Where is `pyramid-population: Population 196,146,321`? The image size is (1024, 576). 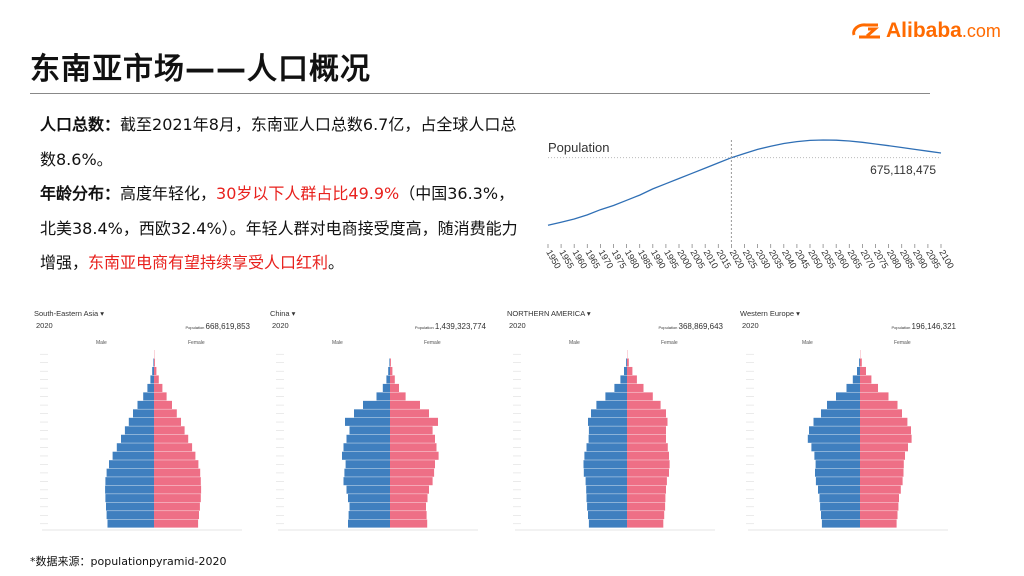
pyramid-population: Population 196,146,321 is located at coordinates (923, 326).